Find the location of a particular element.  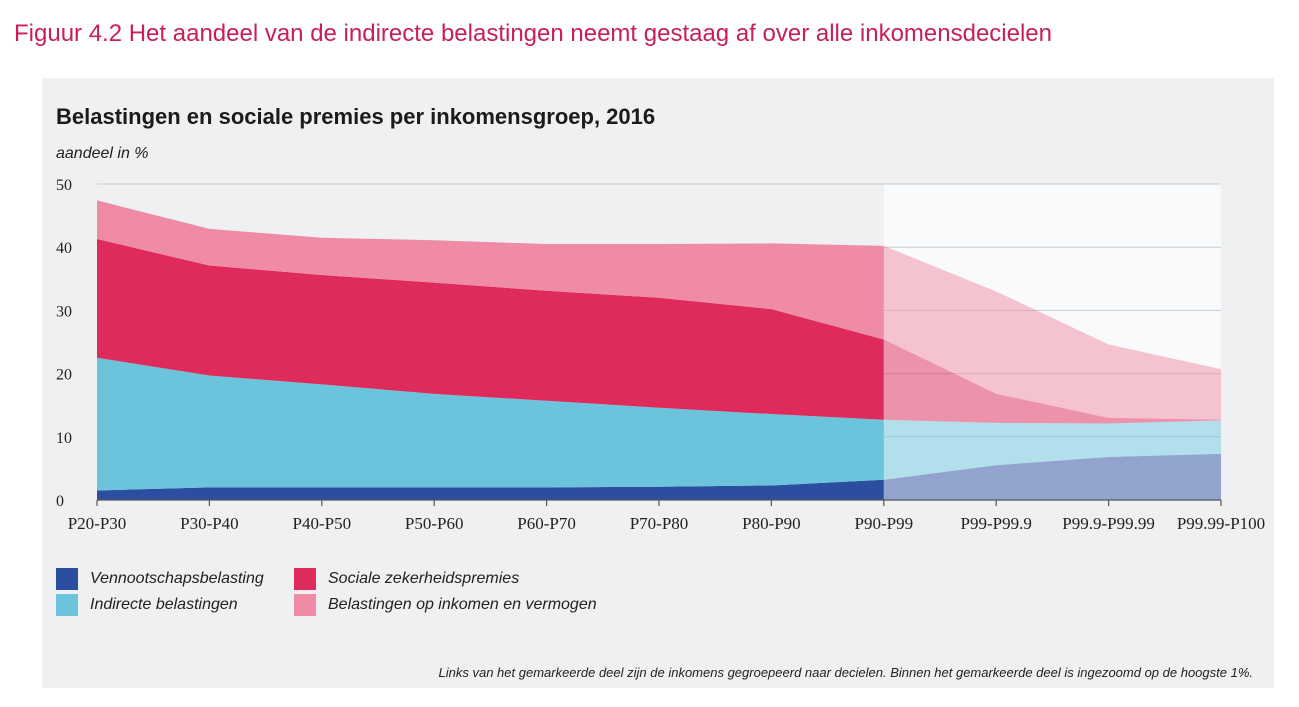

x-tick-label: P99.9-P99.99 is located at coordinates (1108, 523).